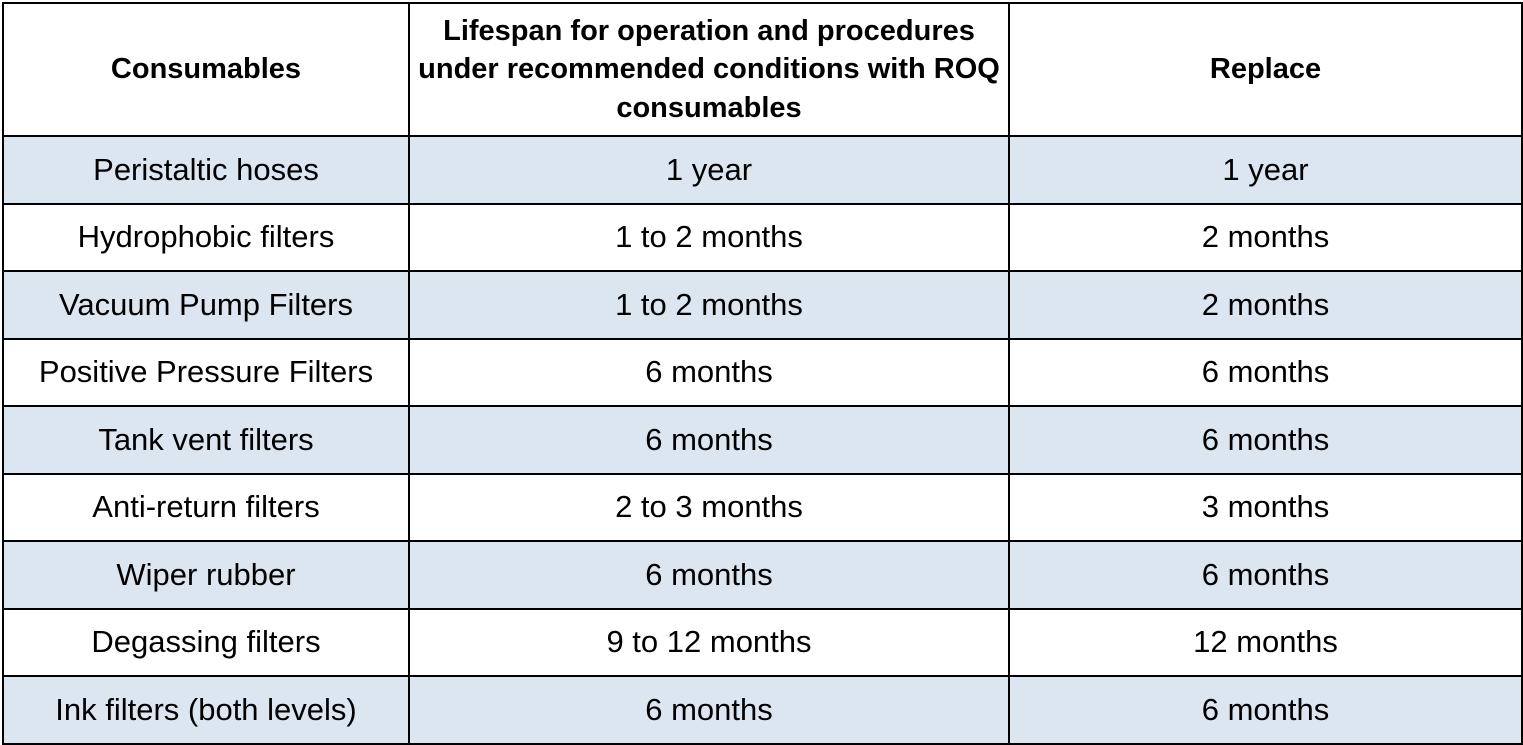  Describe the element at coordinates (206, 575) in the screenshot. I see `consumable-cell: Wiper rubber` at that location.